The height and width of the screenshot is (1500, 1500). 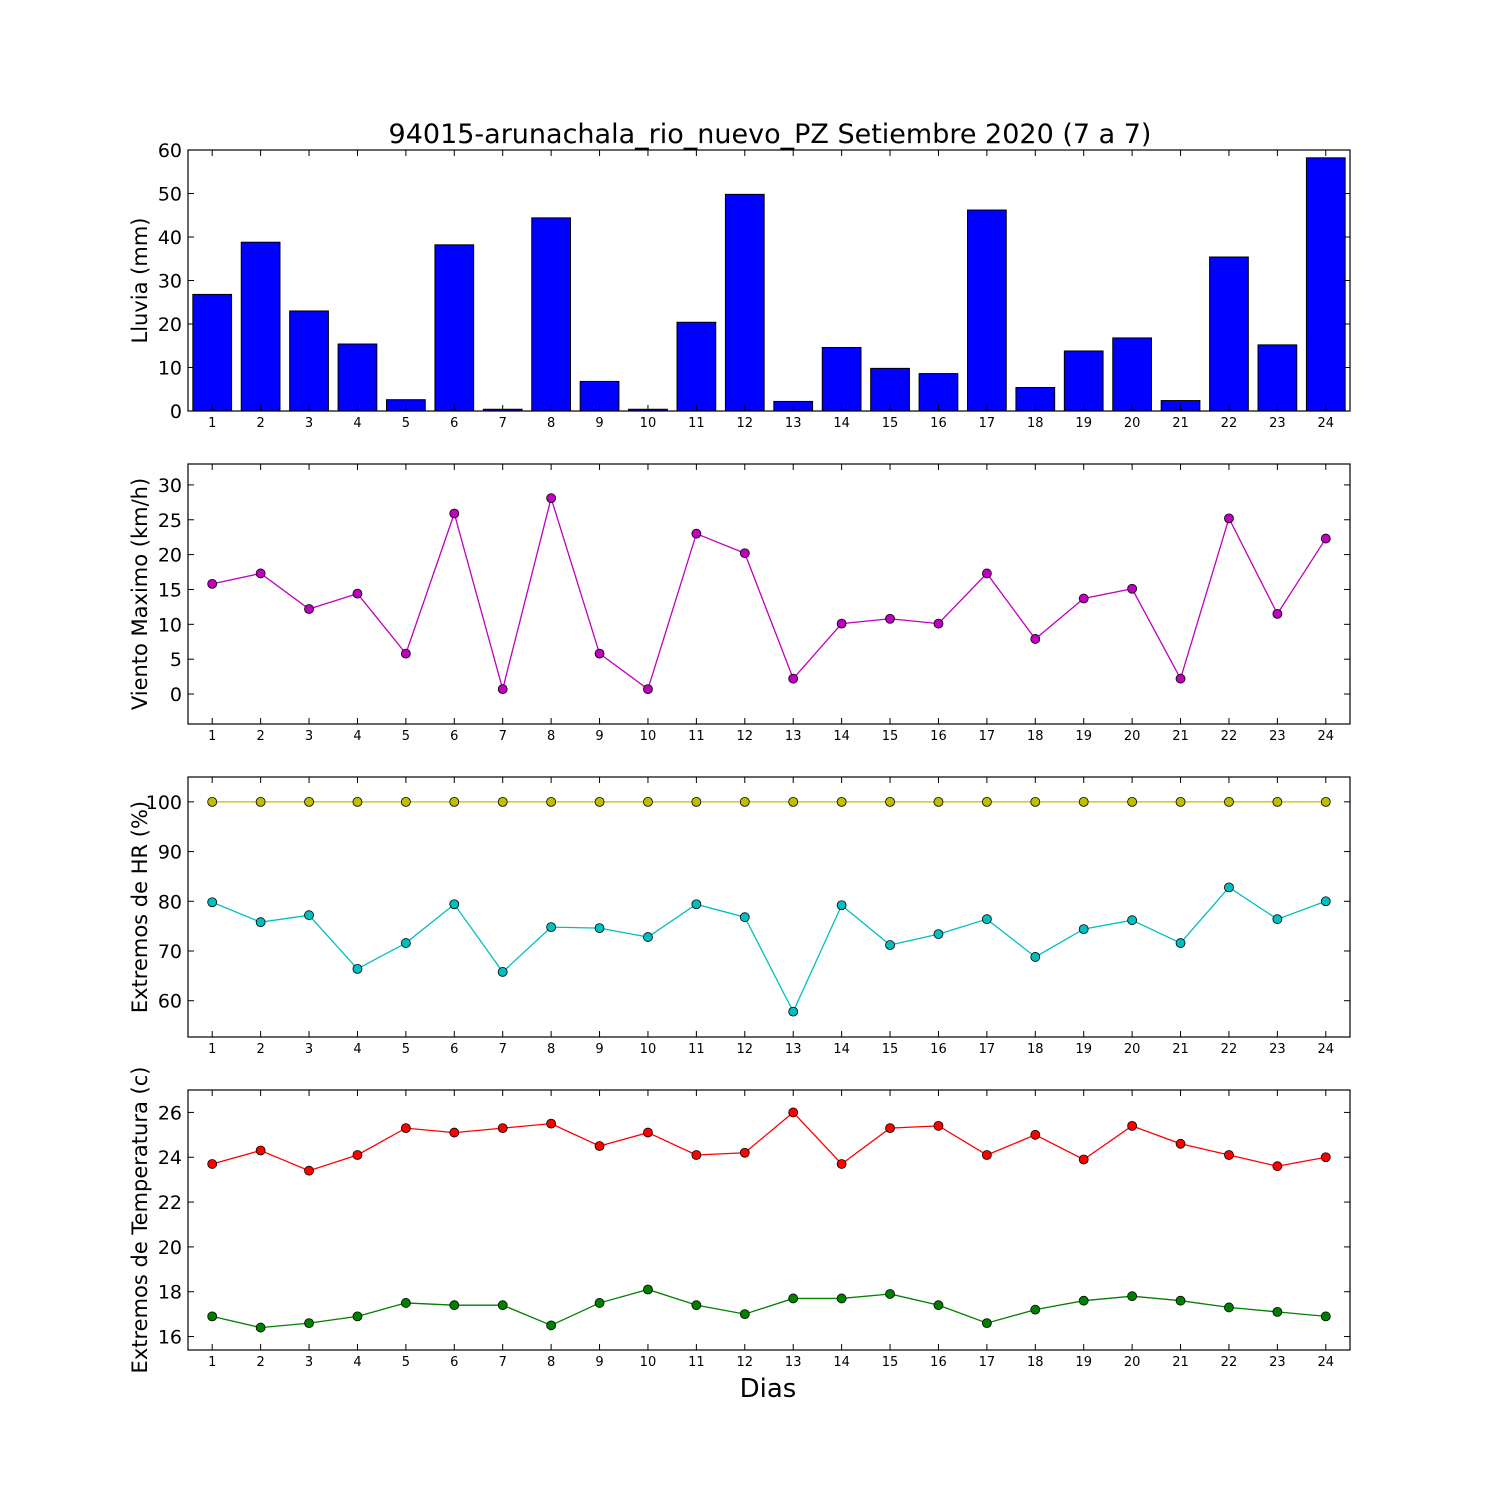 I want to click on y-tick-label: 30, so click(x=170, y=486).